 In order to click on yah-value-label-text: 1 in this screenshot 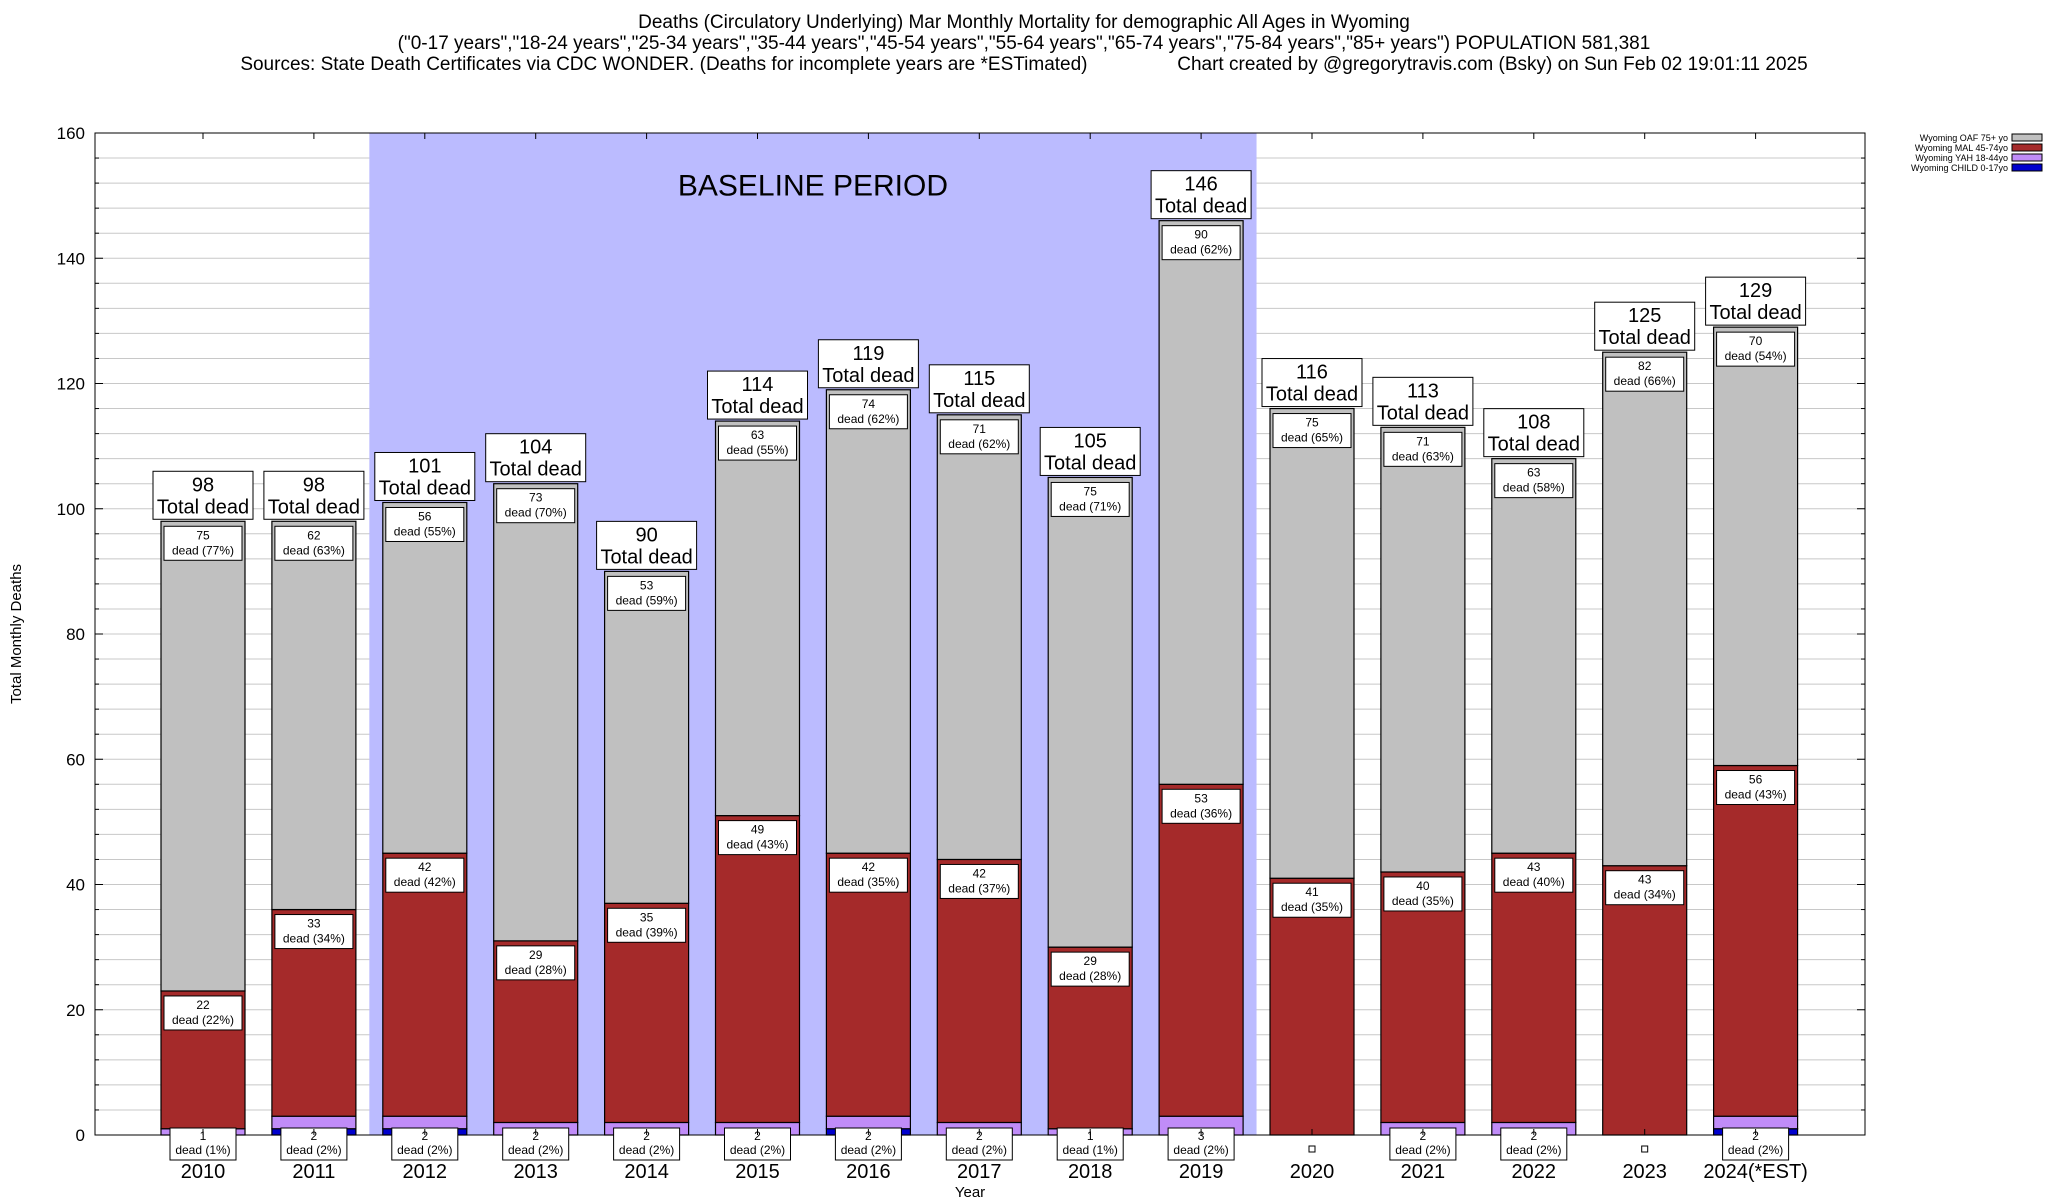, I will do `click(1090, 1136)`.